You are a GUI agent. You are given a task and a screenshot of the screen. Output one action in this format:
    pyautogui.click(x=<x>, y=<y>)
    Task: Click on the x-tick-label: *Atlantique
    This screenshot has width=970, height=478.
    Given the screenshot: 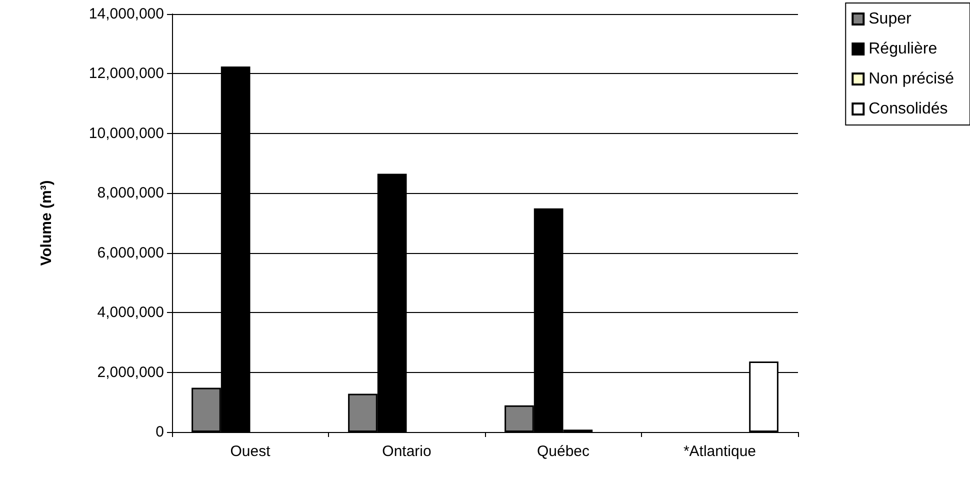 What is the action you would take?
    pyautogui.click(x=719, y=451)
    